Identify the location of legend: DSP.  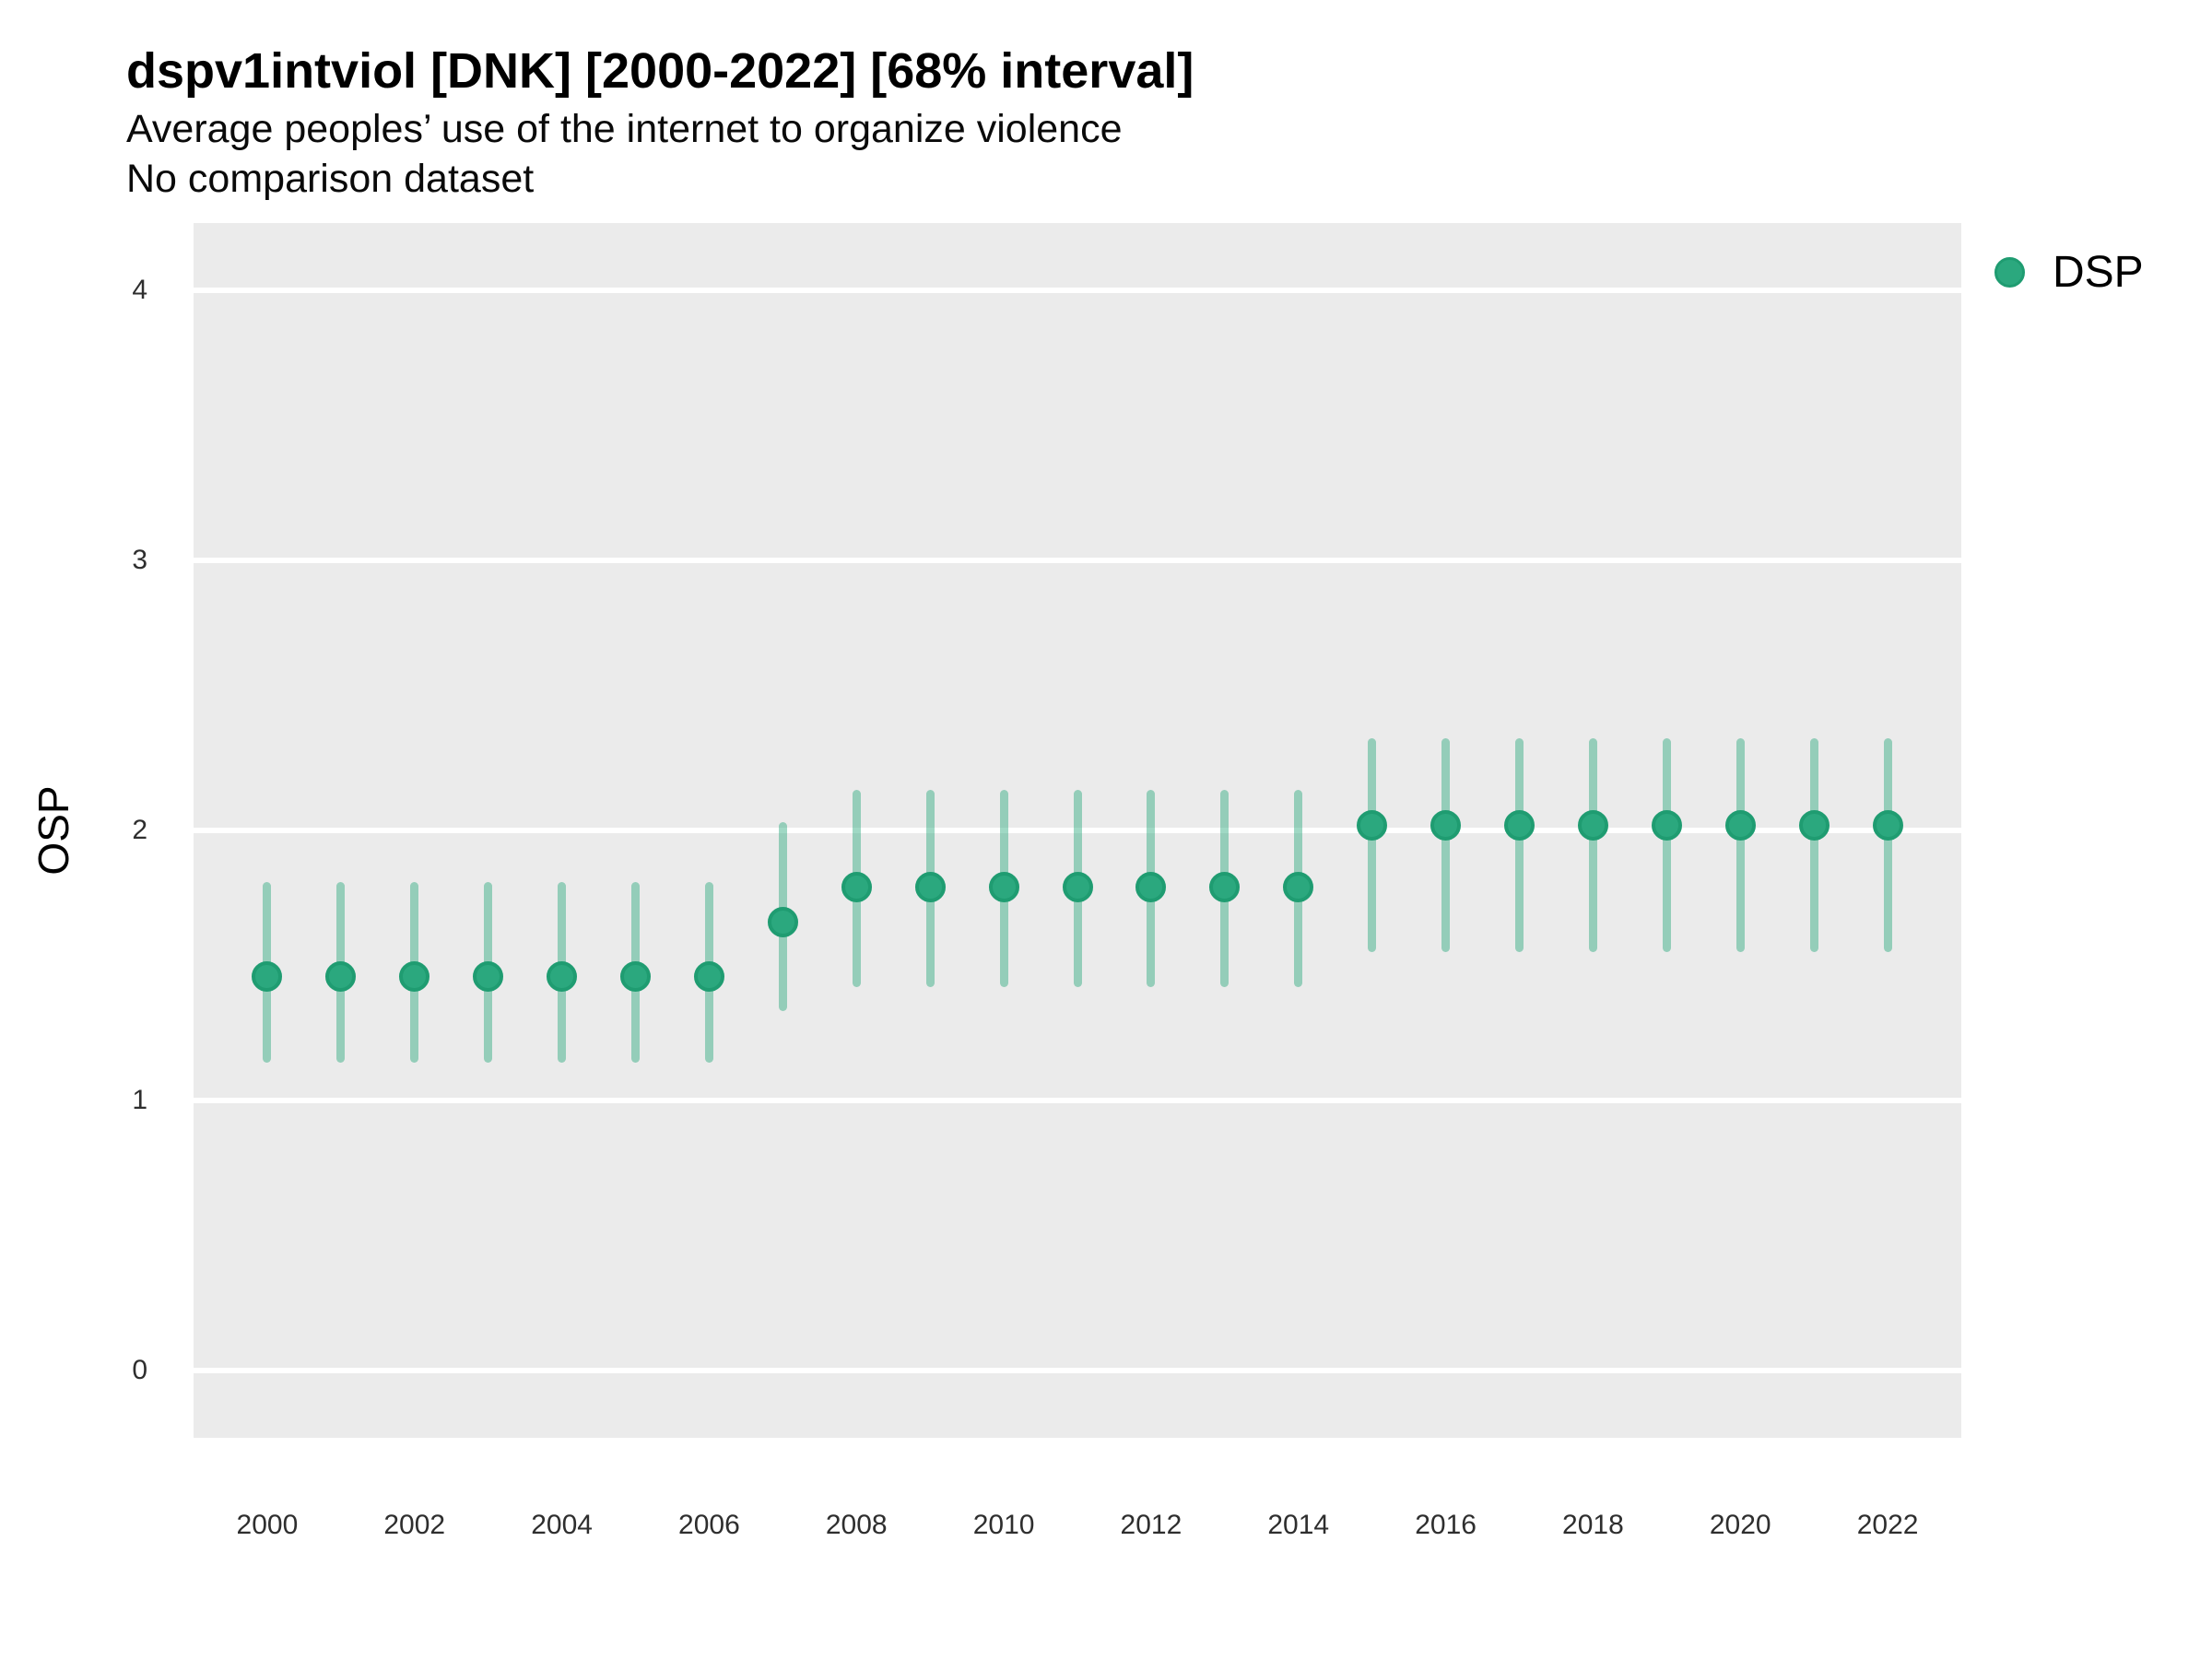
(2069, 272).